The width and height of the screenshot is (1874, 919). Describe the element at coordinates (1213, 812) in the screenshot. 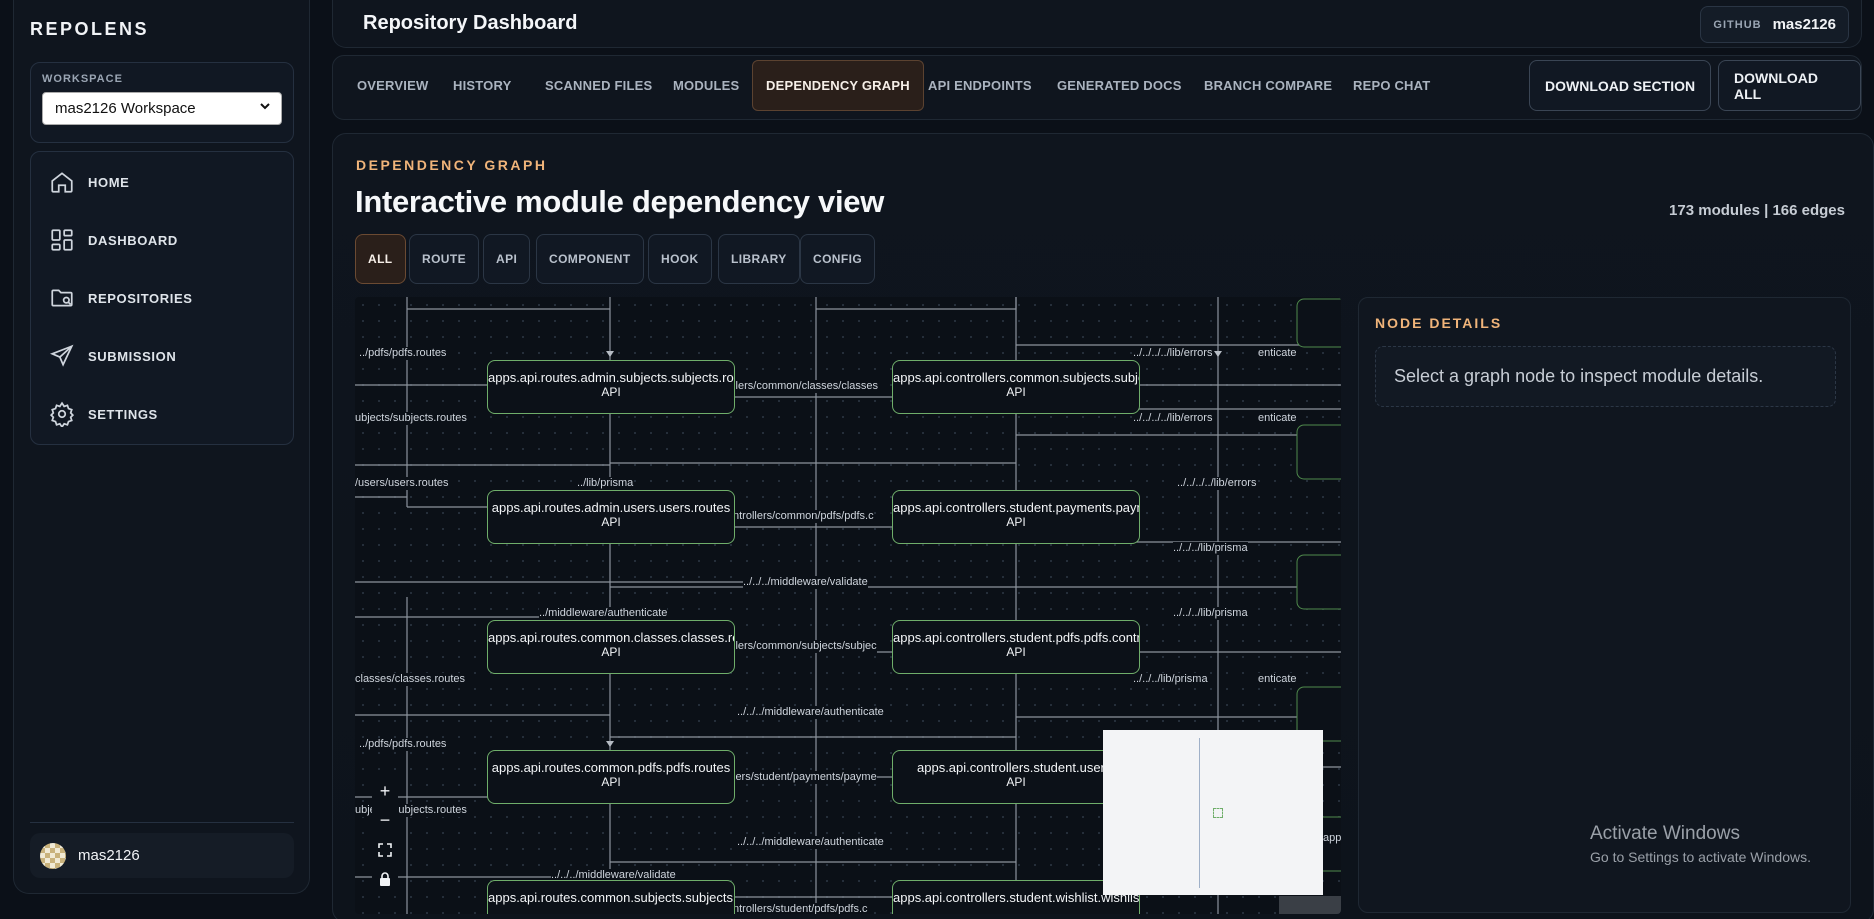

I see `graph-minimap` at that location.